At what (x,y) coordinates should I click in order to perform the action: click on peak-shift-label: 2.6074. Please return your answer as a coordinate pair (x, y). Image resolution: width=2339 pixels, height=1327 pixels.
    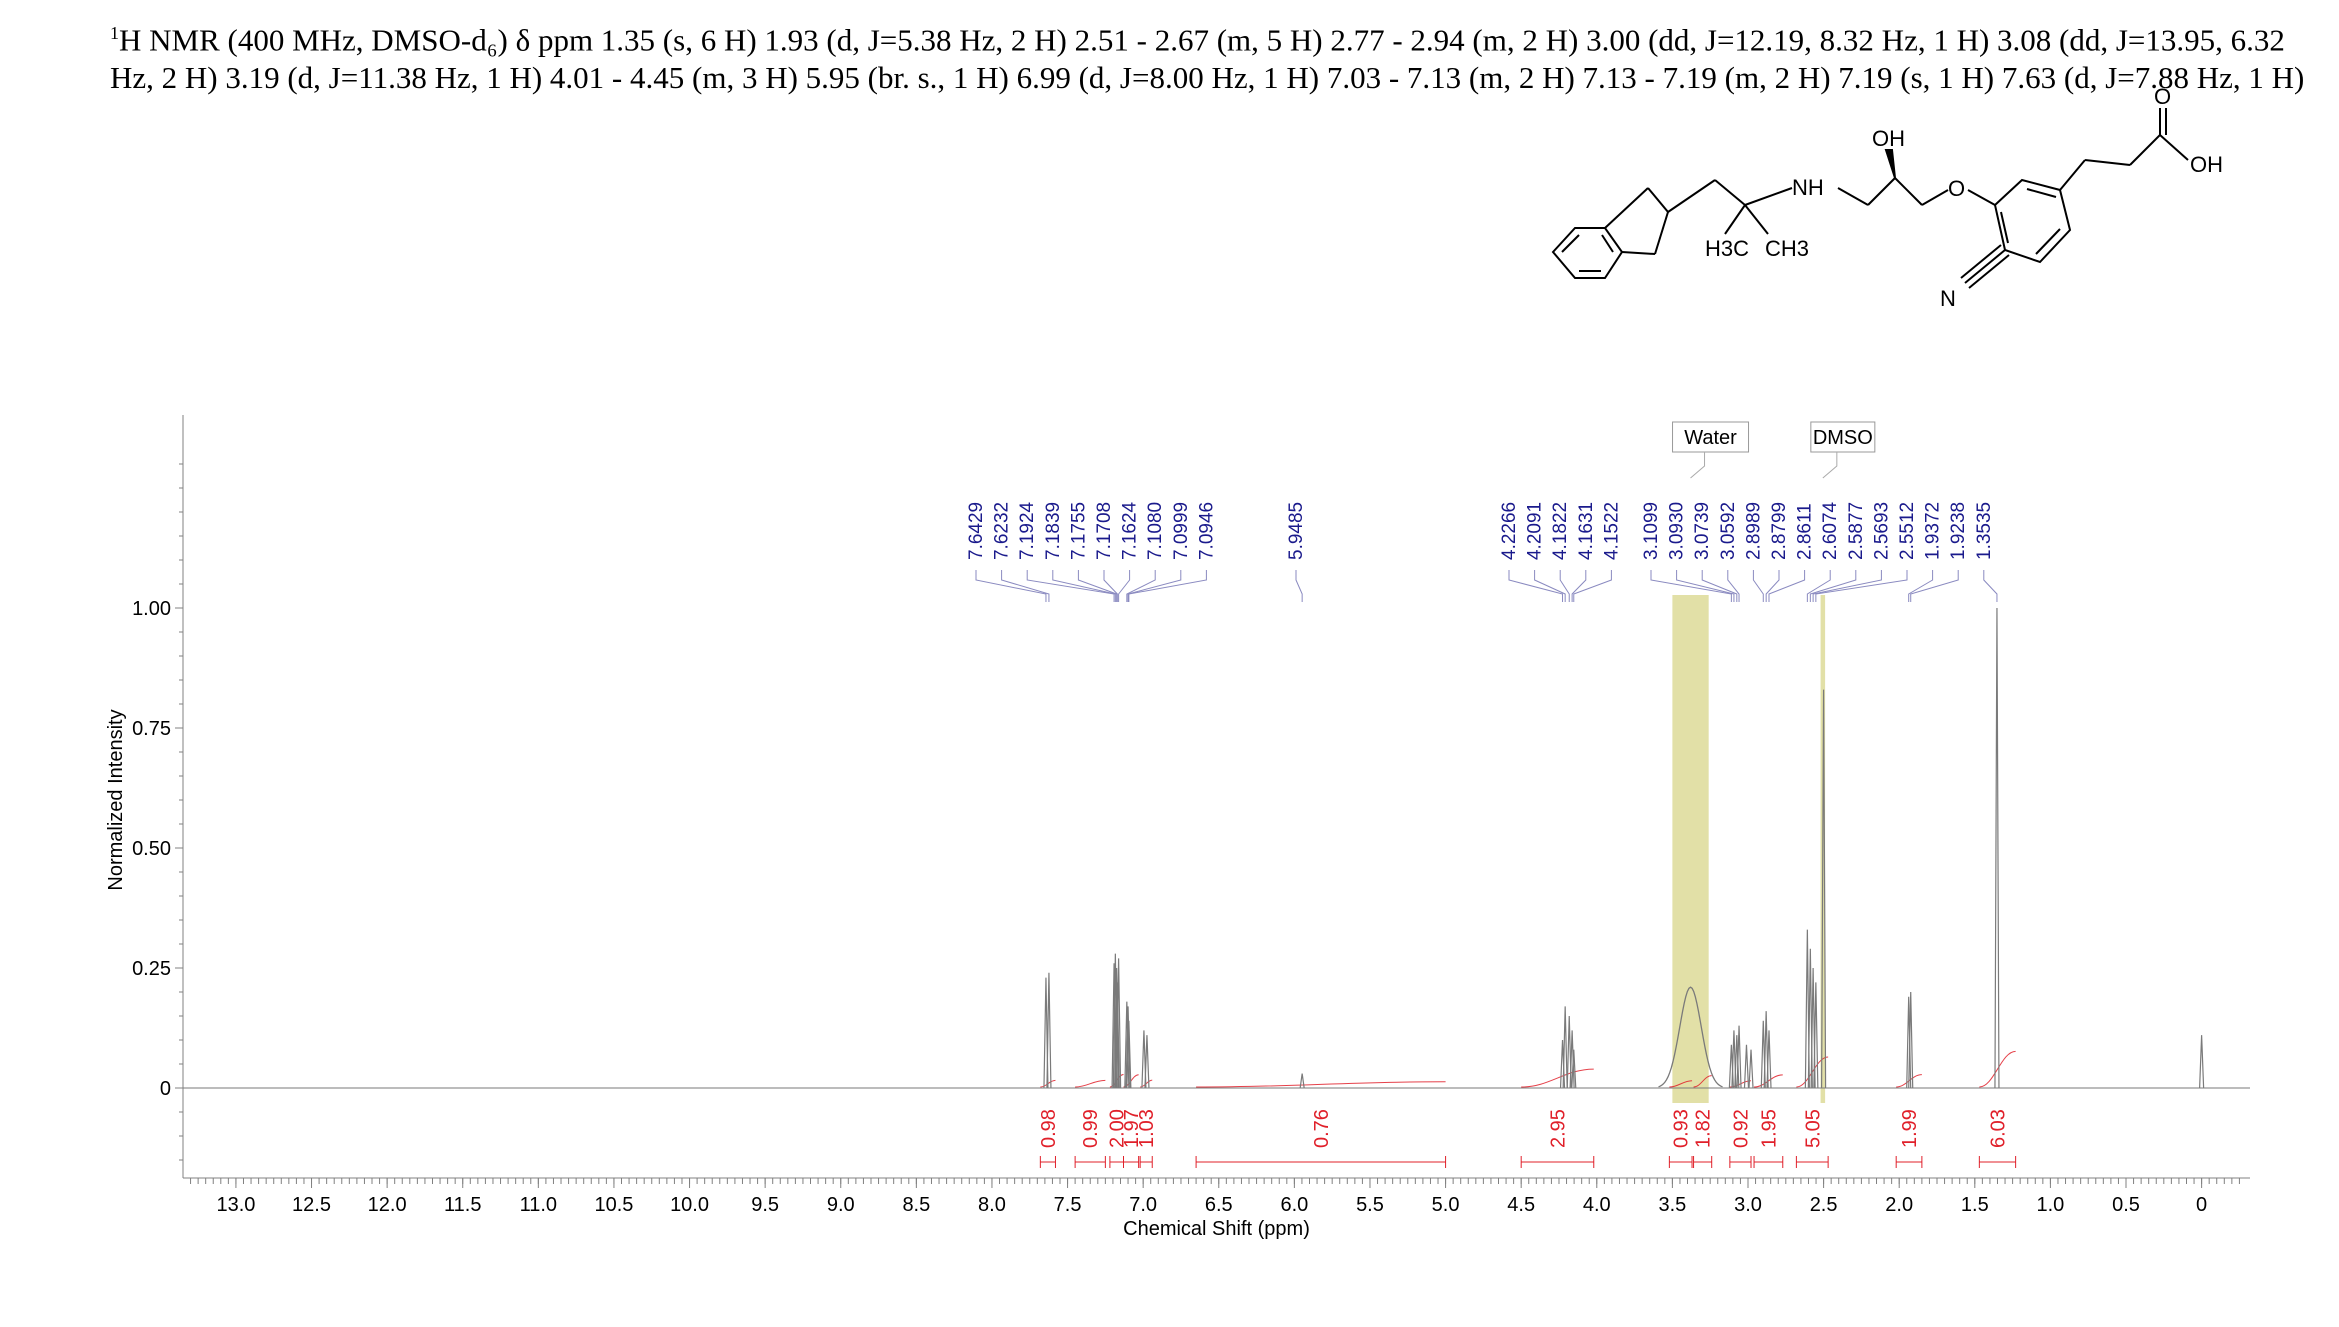
    Looking at the image, I should click on (1830, 530).